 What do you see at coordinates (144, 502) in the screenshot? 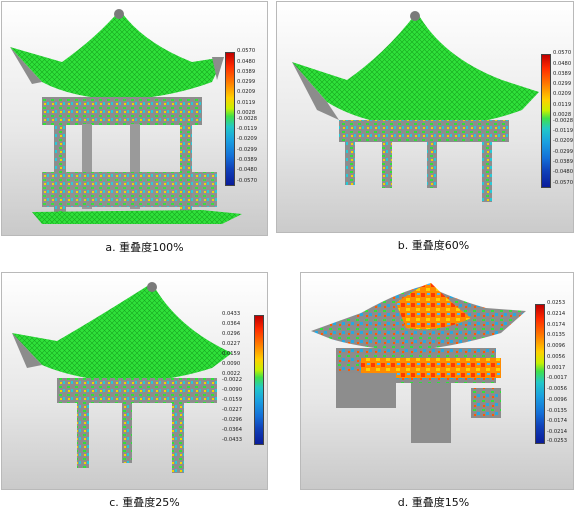
I see `caption-c: c. 重叠度25%` at bounding box center [144, 502].